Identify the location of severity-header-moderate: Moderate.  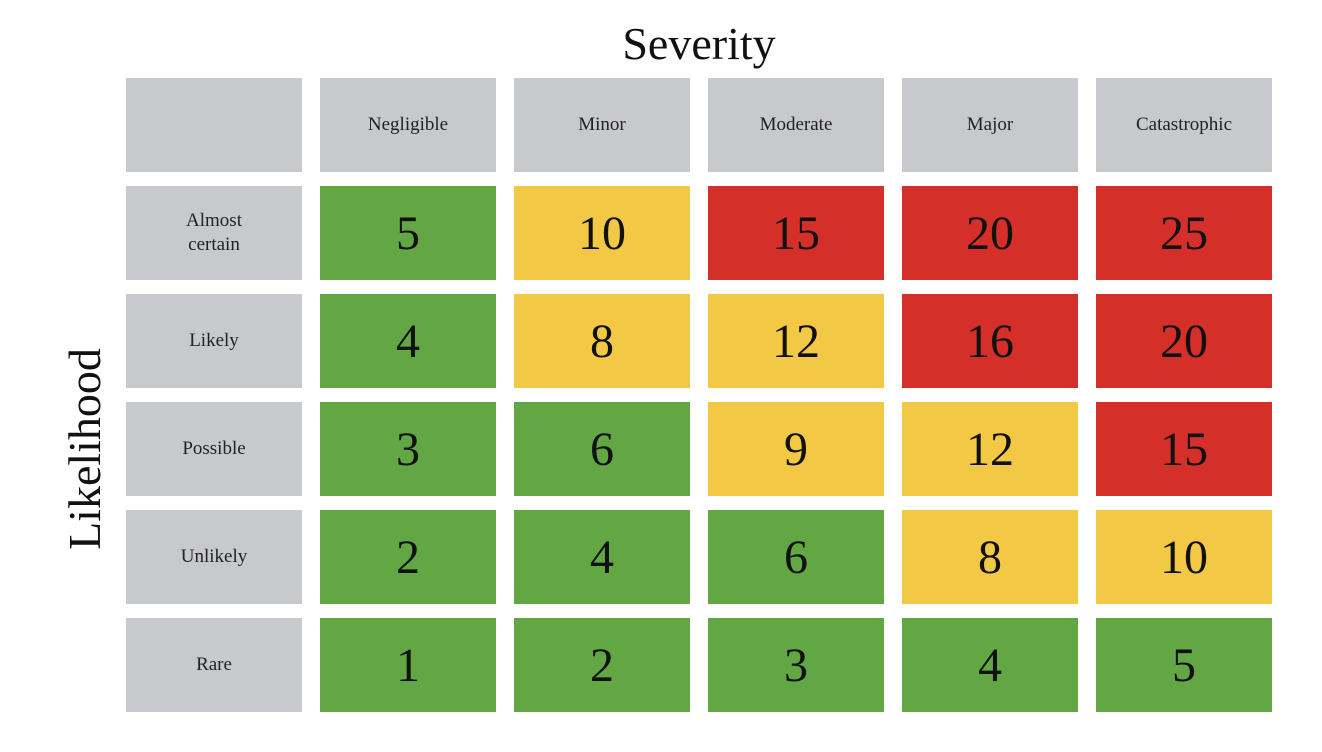
(796, 125).